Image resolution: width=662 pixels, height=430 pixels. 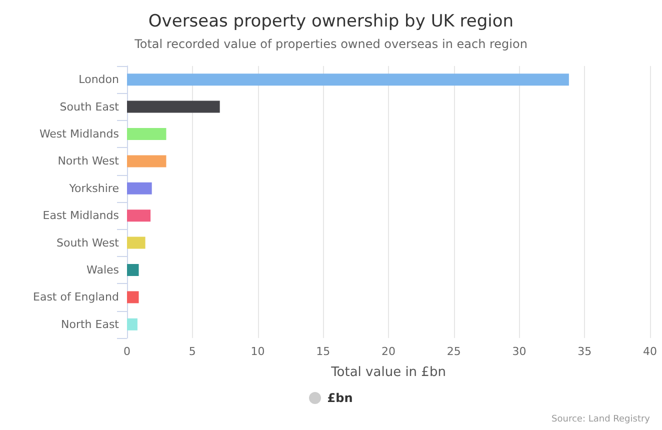 I want to click on x-tick-label: 5, so click(x=192, y=351).